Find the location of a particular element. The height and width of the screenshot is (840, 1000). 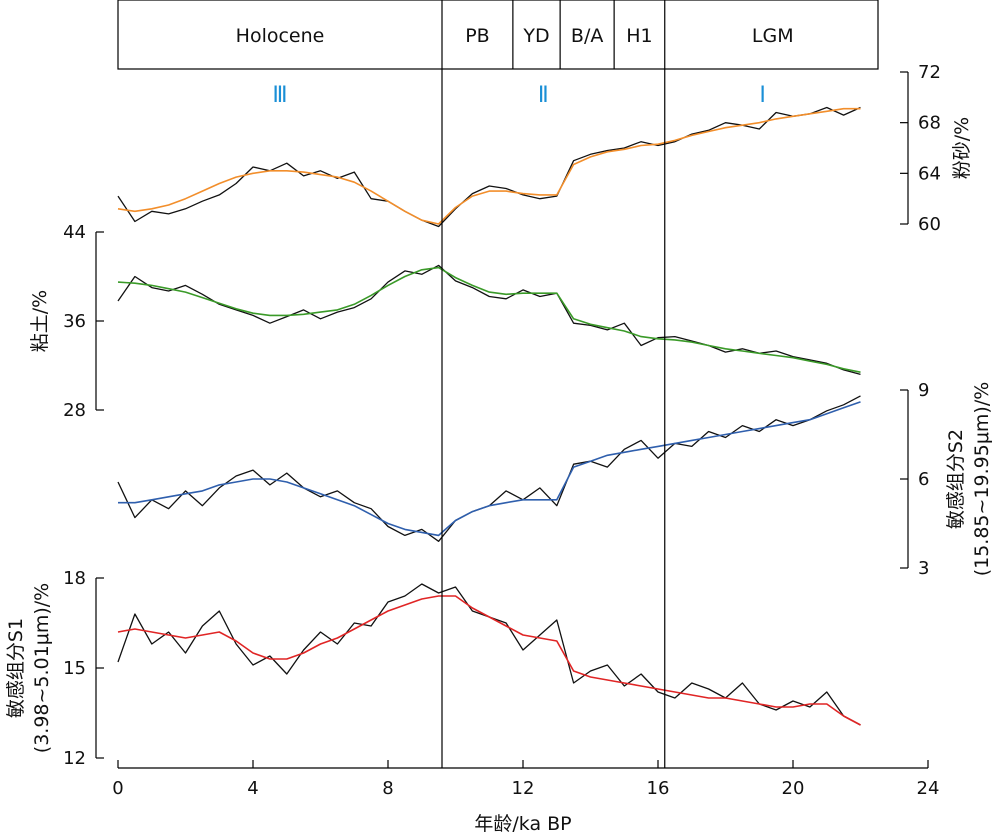

y-tick-label-s2: 9 is located at coordinates (923, 390).